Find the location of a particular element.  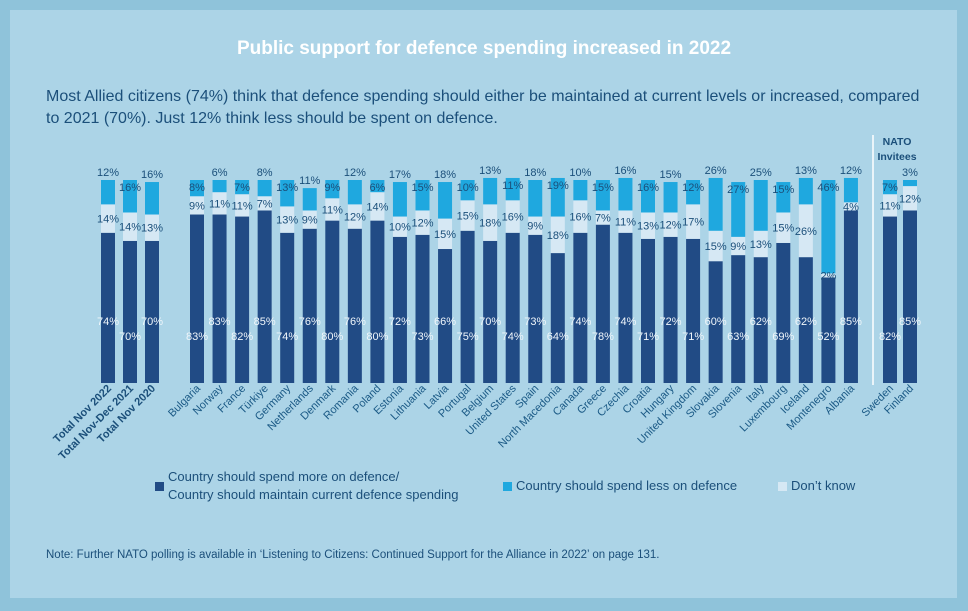

label-dont-know: 14% is located at coordinates (108, 220).